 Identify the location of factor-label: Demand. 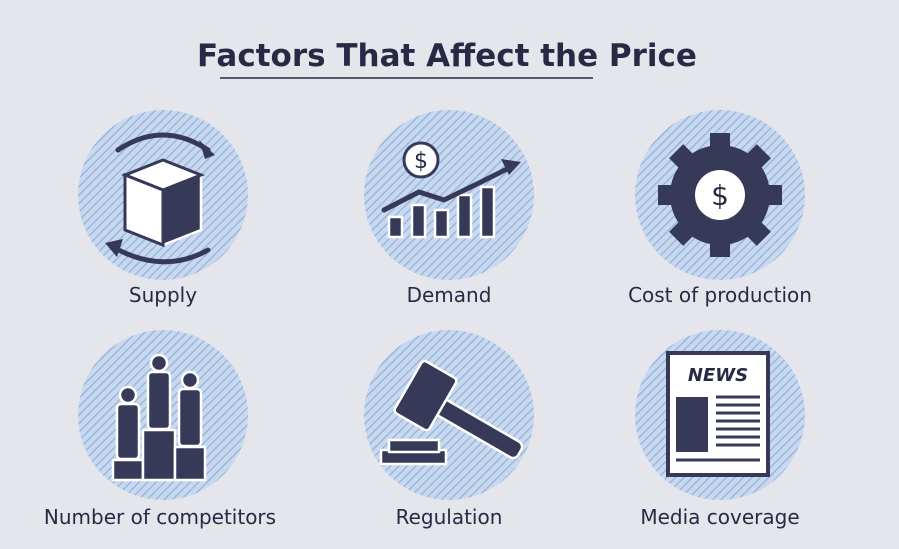
(449, 295).